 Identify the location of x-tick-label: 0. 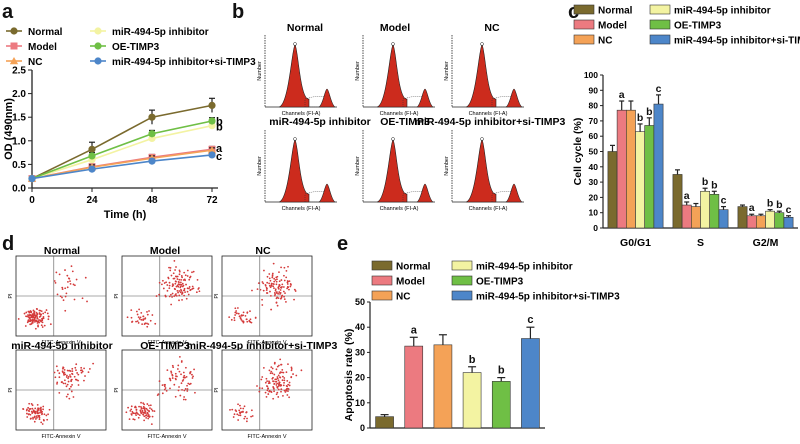
(32, 200).